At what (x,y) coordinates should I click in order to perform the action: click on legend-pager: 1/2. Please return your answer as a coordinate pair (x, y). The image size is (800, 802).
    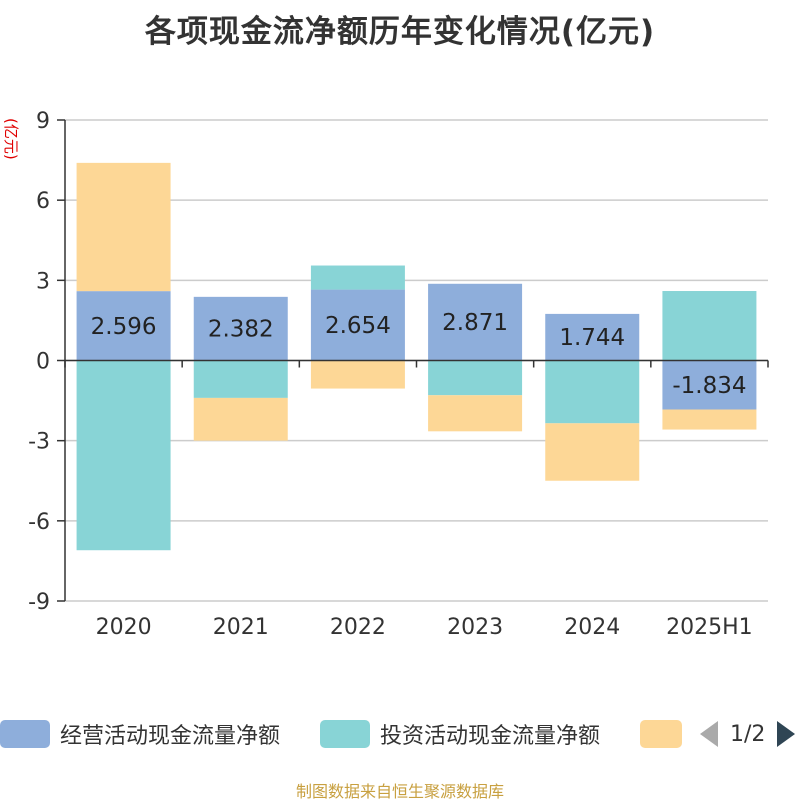
    Looking at the image, I should click on (748, 734).